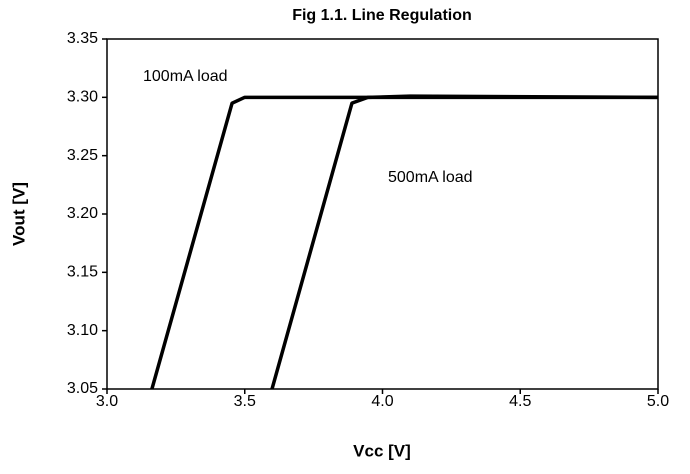  Describe the element at coordinates (82, 330) in the screenshot. I see `y-tick-label: 3.10` at that location.